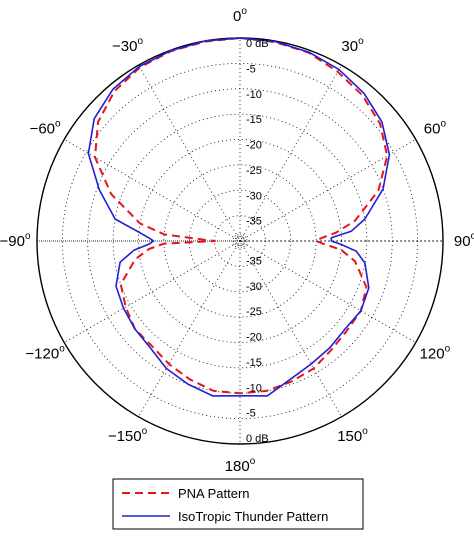 This screenshot has width=474, height=537. What do you see at coordinates (240, 15) in the screenshot?
I see `angle-label: 0o` at bounding box center [240, 15].